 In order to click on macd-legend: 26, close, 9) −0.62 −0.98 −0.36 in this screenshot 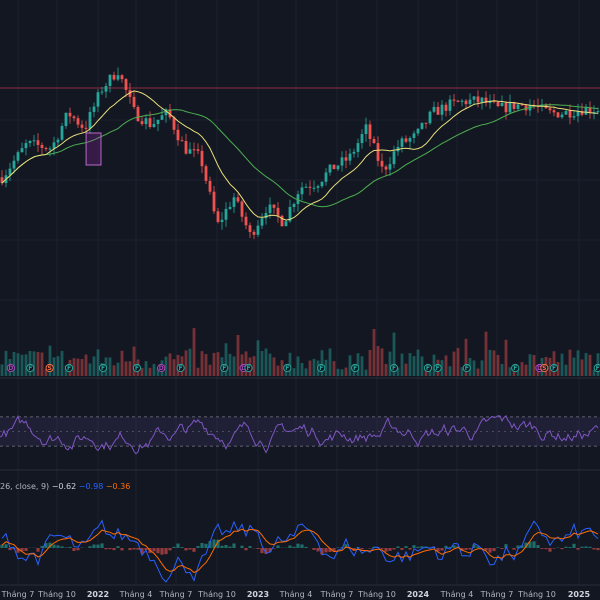, I will do `click(65, 486)`.